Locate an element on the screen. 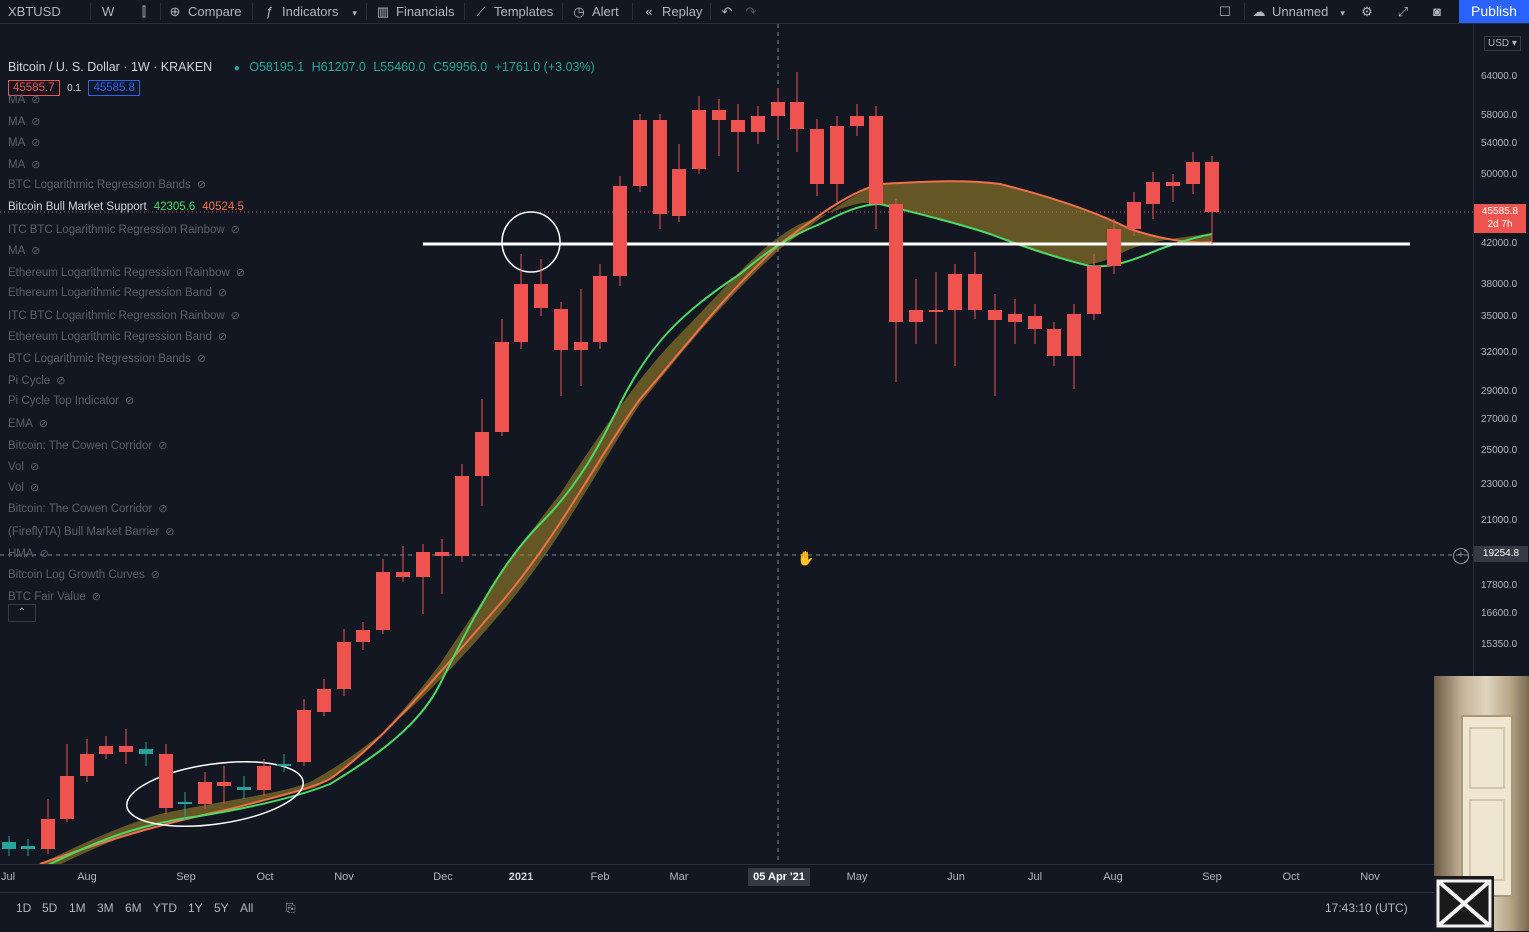 The image size is (1529, 932). indicator-row: Pi Cycle Top Indicator ⊘ is located at coordinates (71, 400).